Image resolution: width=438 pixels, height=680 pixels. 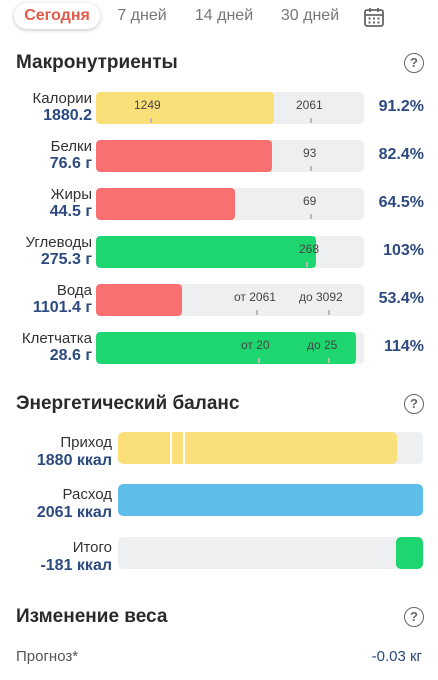 I want to click on macros-title: Макронутриенты, so click(x=97, y=62).